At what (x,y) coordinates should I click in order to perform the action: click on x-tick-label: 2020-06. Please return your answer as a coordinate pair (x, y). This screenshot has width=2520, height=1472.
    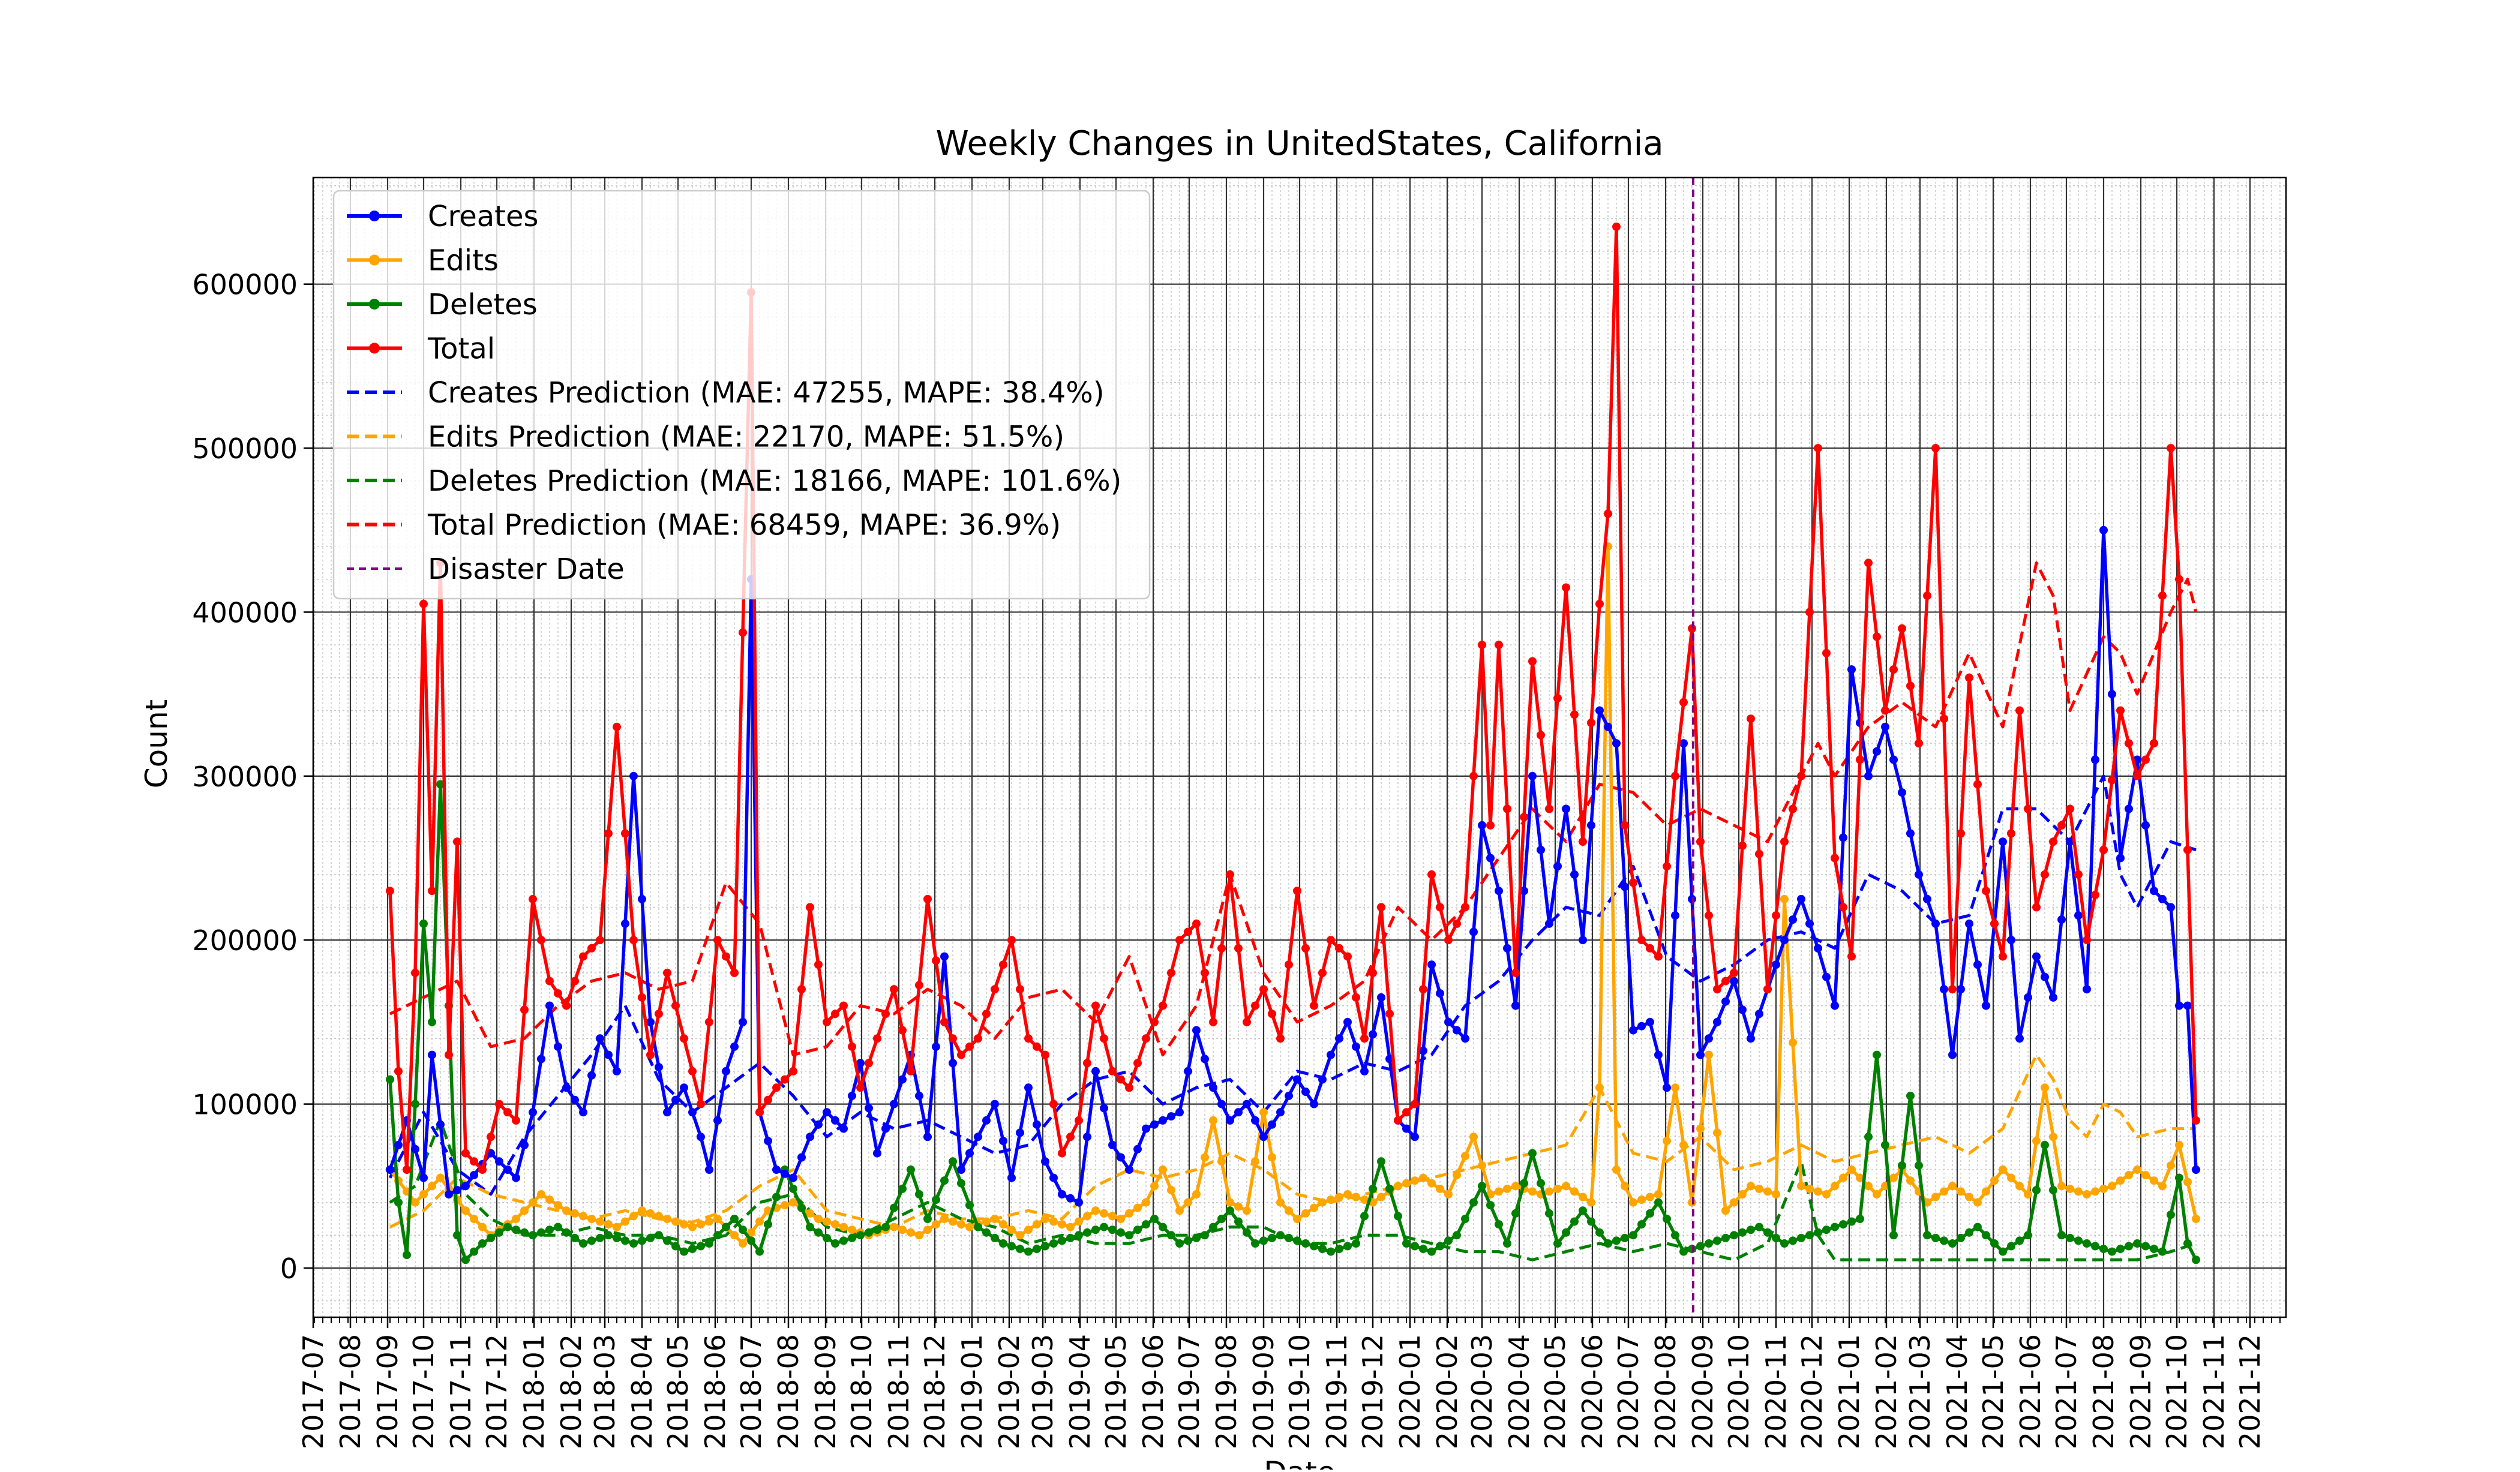
    Looking at the image, I should click on (1593, 1391).